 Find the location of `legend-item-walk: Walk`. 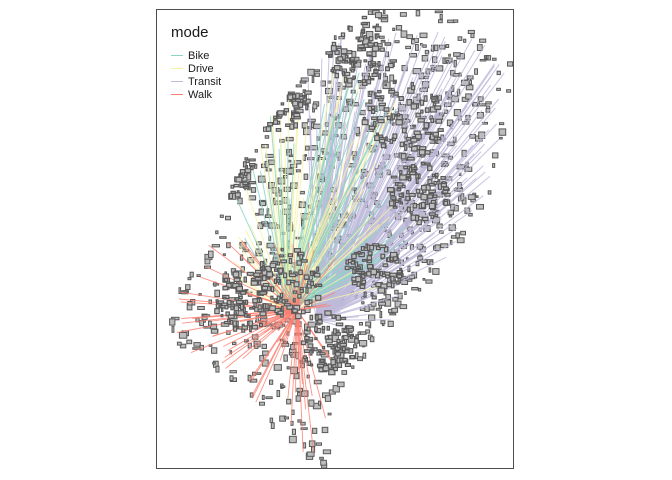

legend-item-walk: Walk is located at coordinates (196, 94).